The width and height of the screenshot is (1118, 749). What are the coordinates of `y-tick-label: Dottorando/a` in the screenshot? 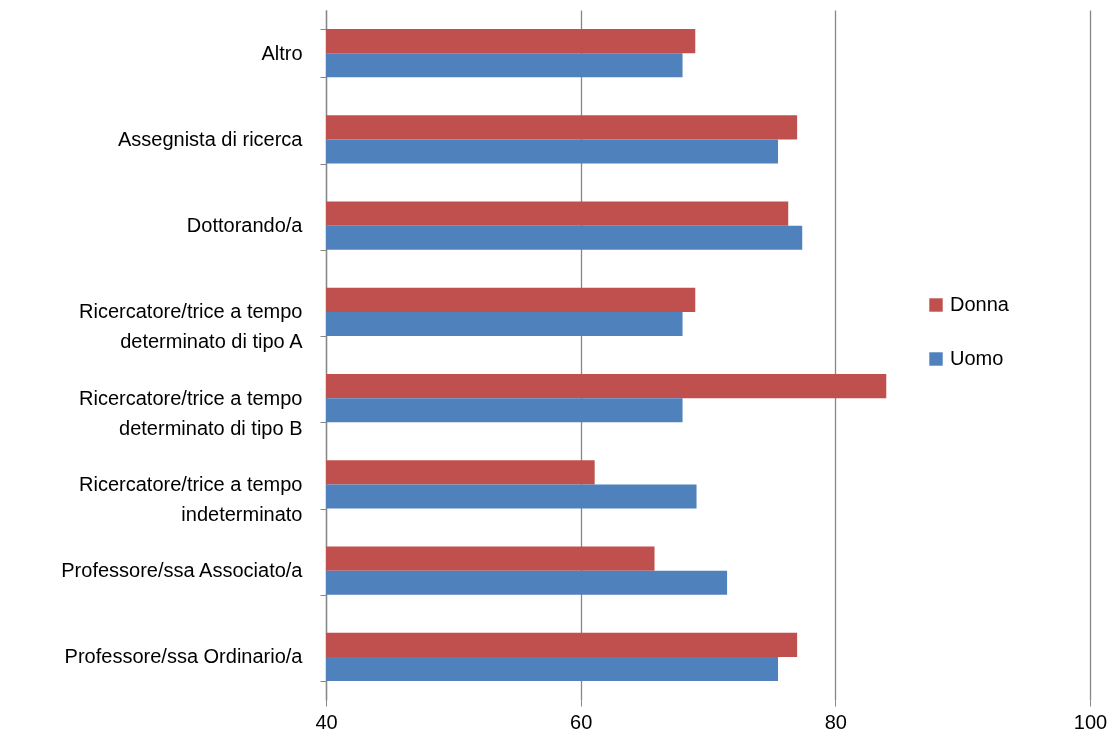 It's located at (245, 225).